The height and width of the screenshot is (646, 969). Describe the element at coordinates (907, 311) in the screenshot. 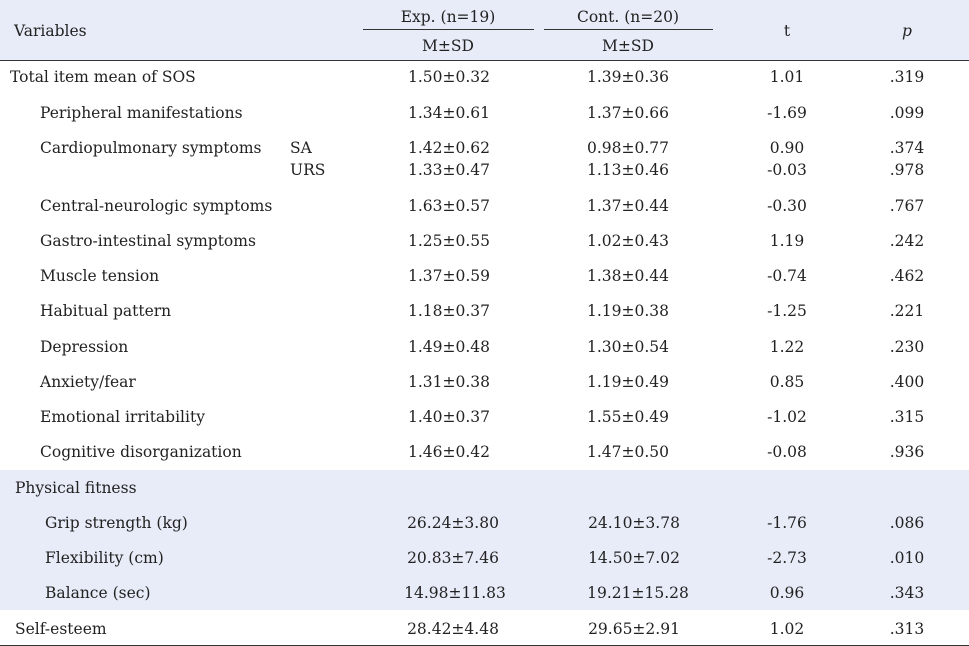

I see `row-p: .221` at that location.